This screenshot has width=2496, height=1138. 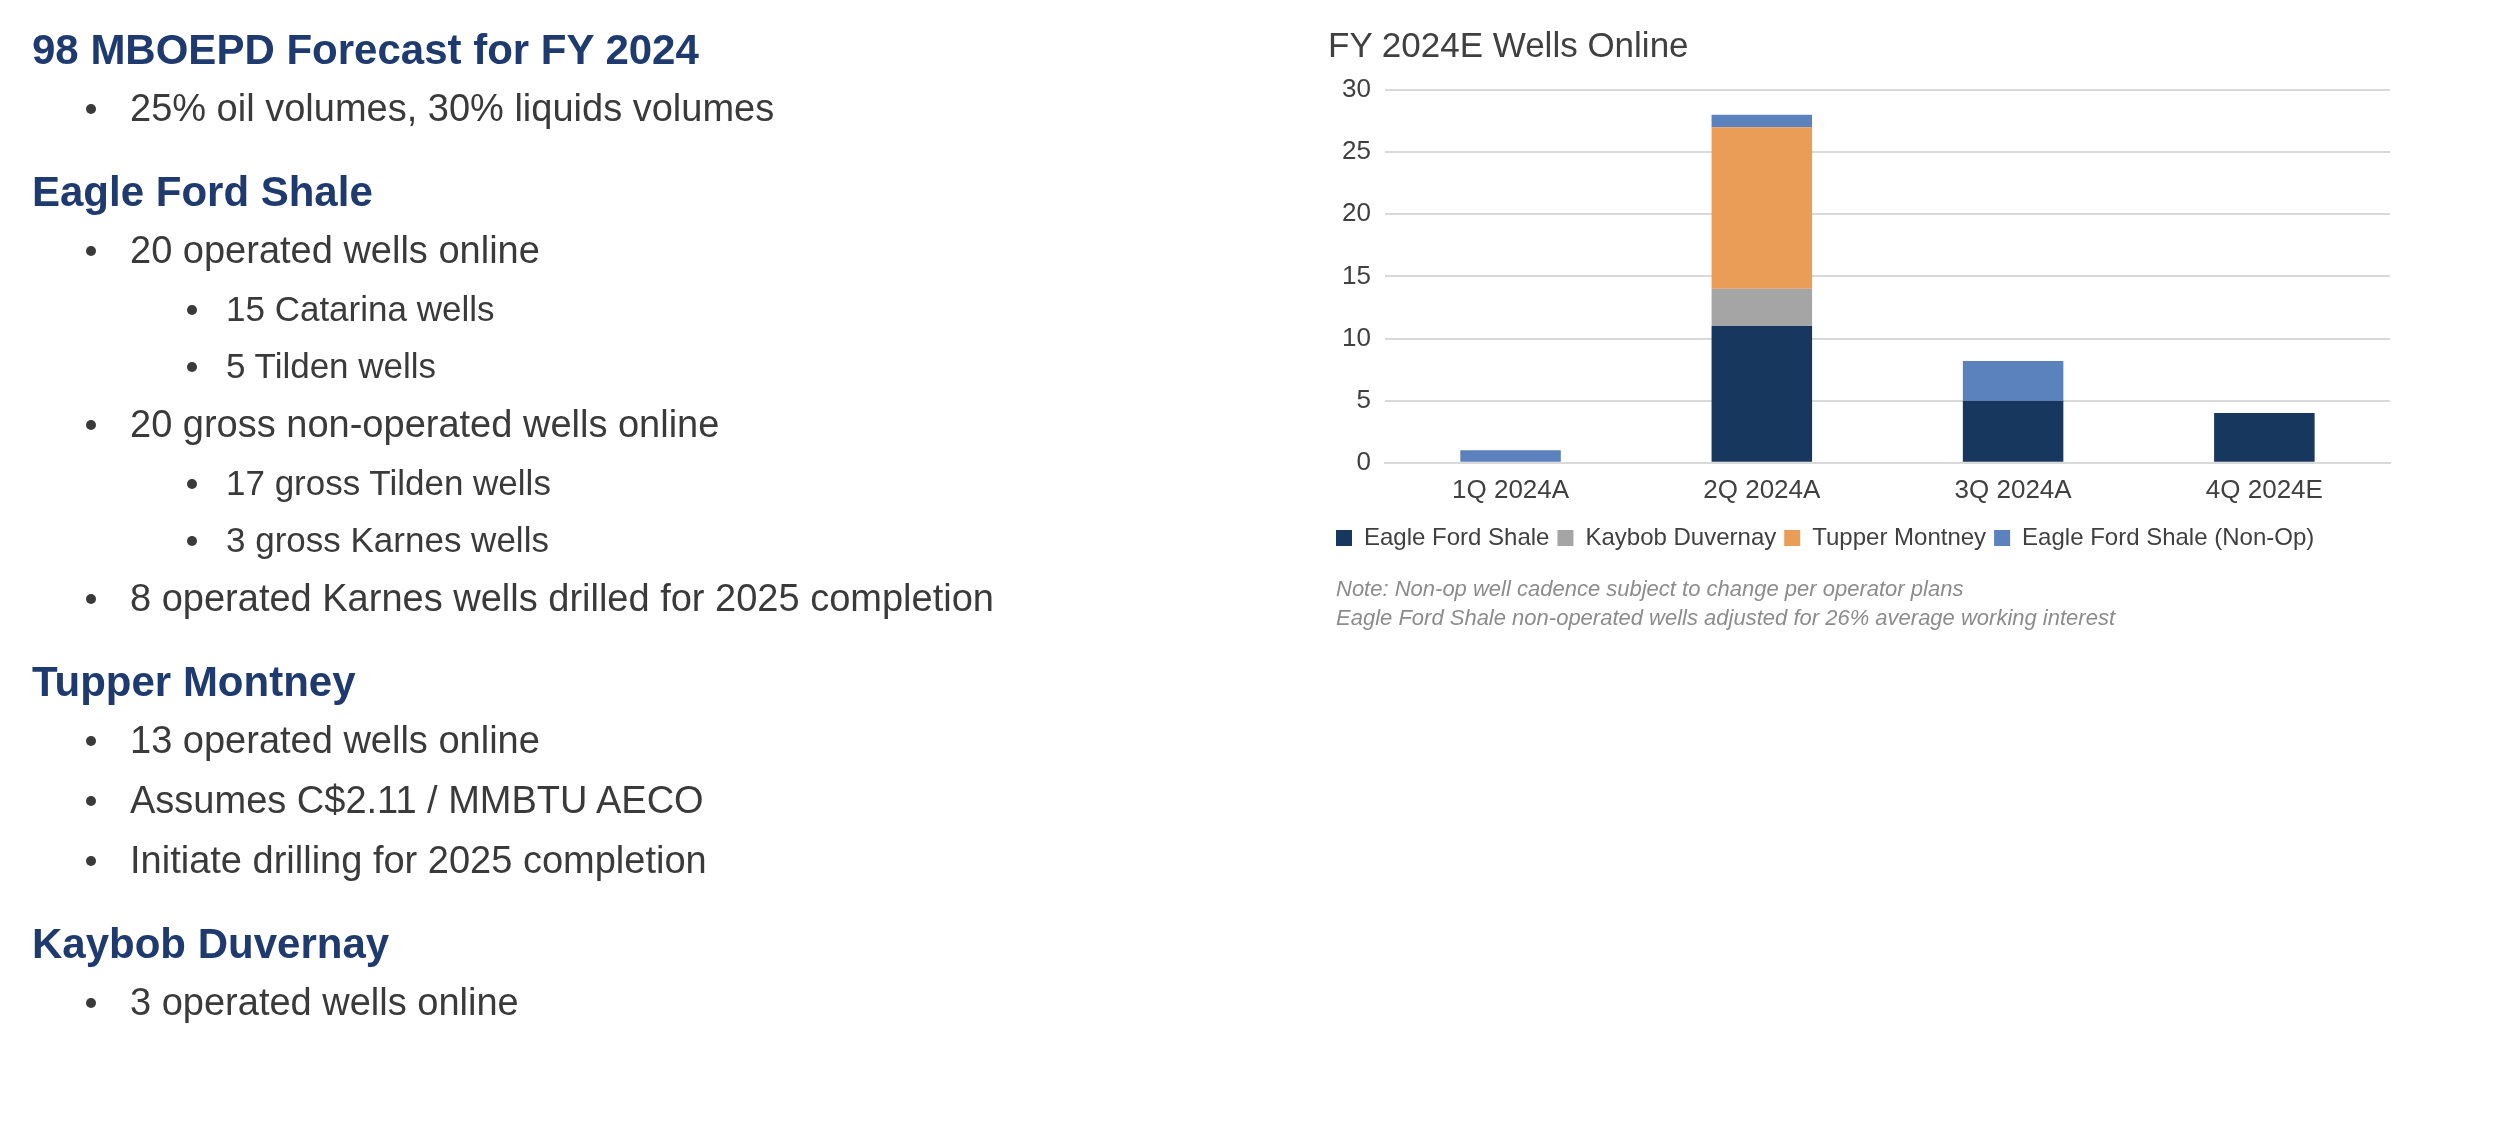 What do you see at coordinates (418, 860) in the screenshot?
I see `text: Initiate drilling for 2025 completion` at bounding box center [418, 860].